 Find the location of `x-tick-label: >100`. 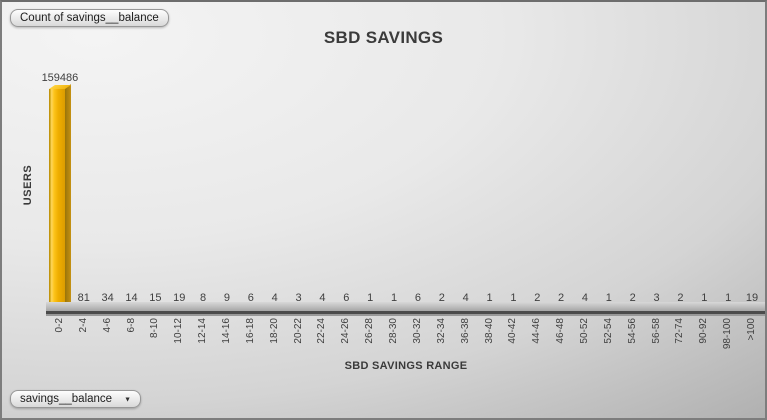

x-tick-label: >100 is located at coordinates (752, 329).